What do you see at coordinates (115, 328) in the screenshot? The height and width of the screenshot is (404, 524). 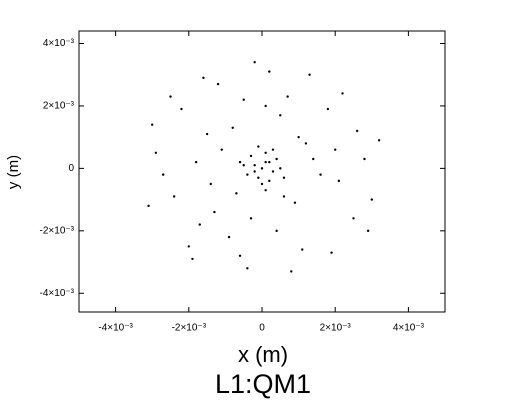 I see `x-tick-label: -4×10⁻³` at bounding box center [115, 328].